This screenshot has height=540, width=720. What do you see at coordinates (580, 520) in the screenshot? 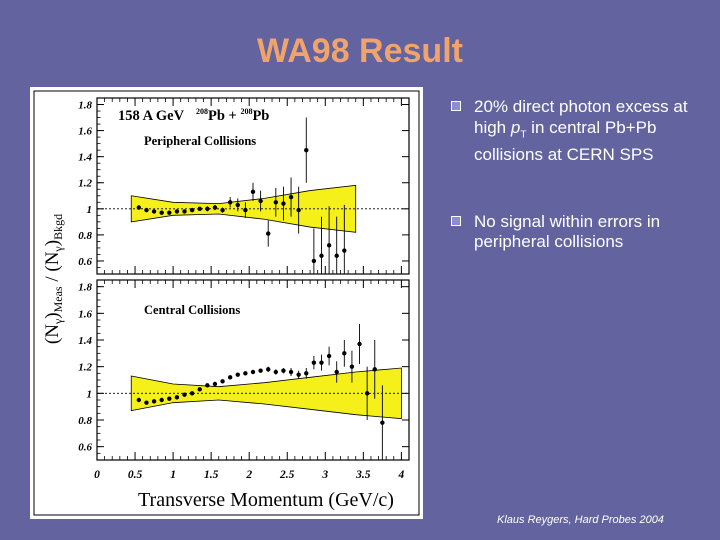
I see `credit-text: Klaus Reygers, Hard Probes 2004` at bounding box center [580, 520].